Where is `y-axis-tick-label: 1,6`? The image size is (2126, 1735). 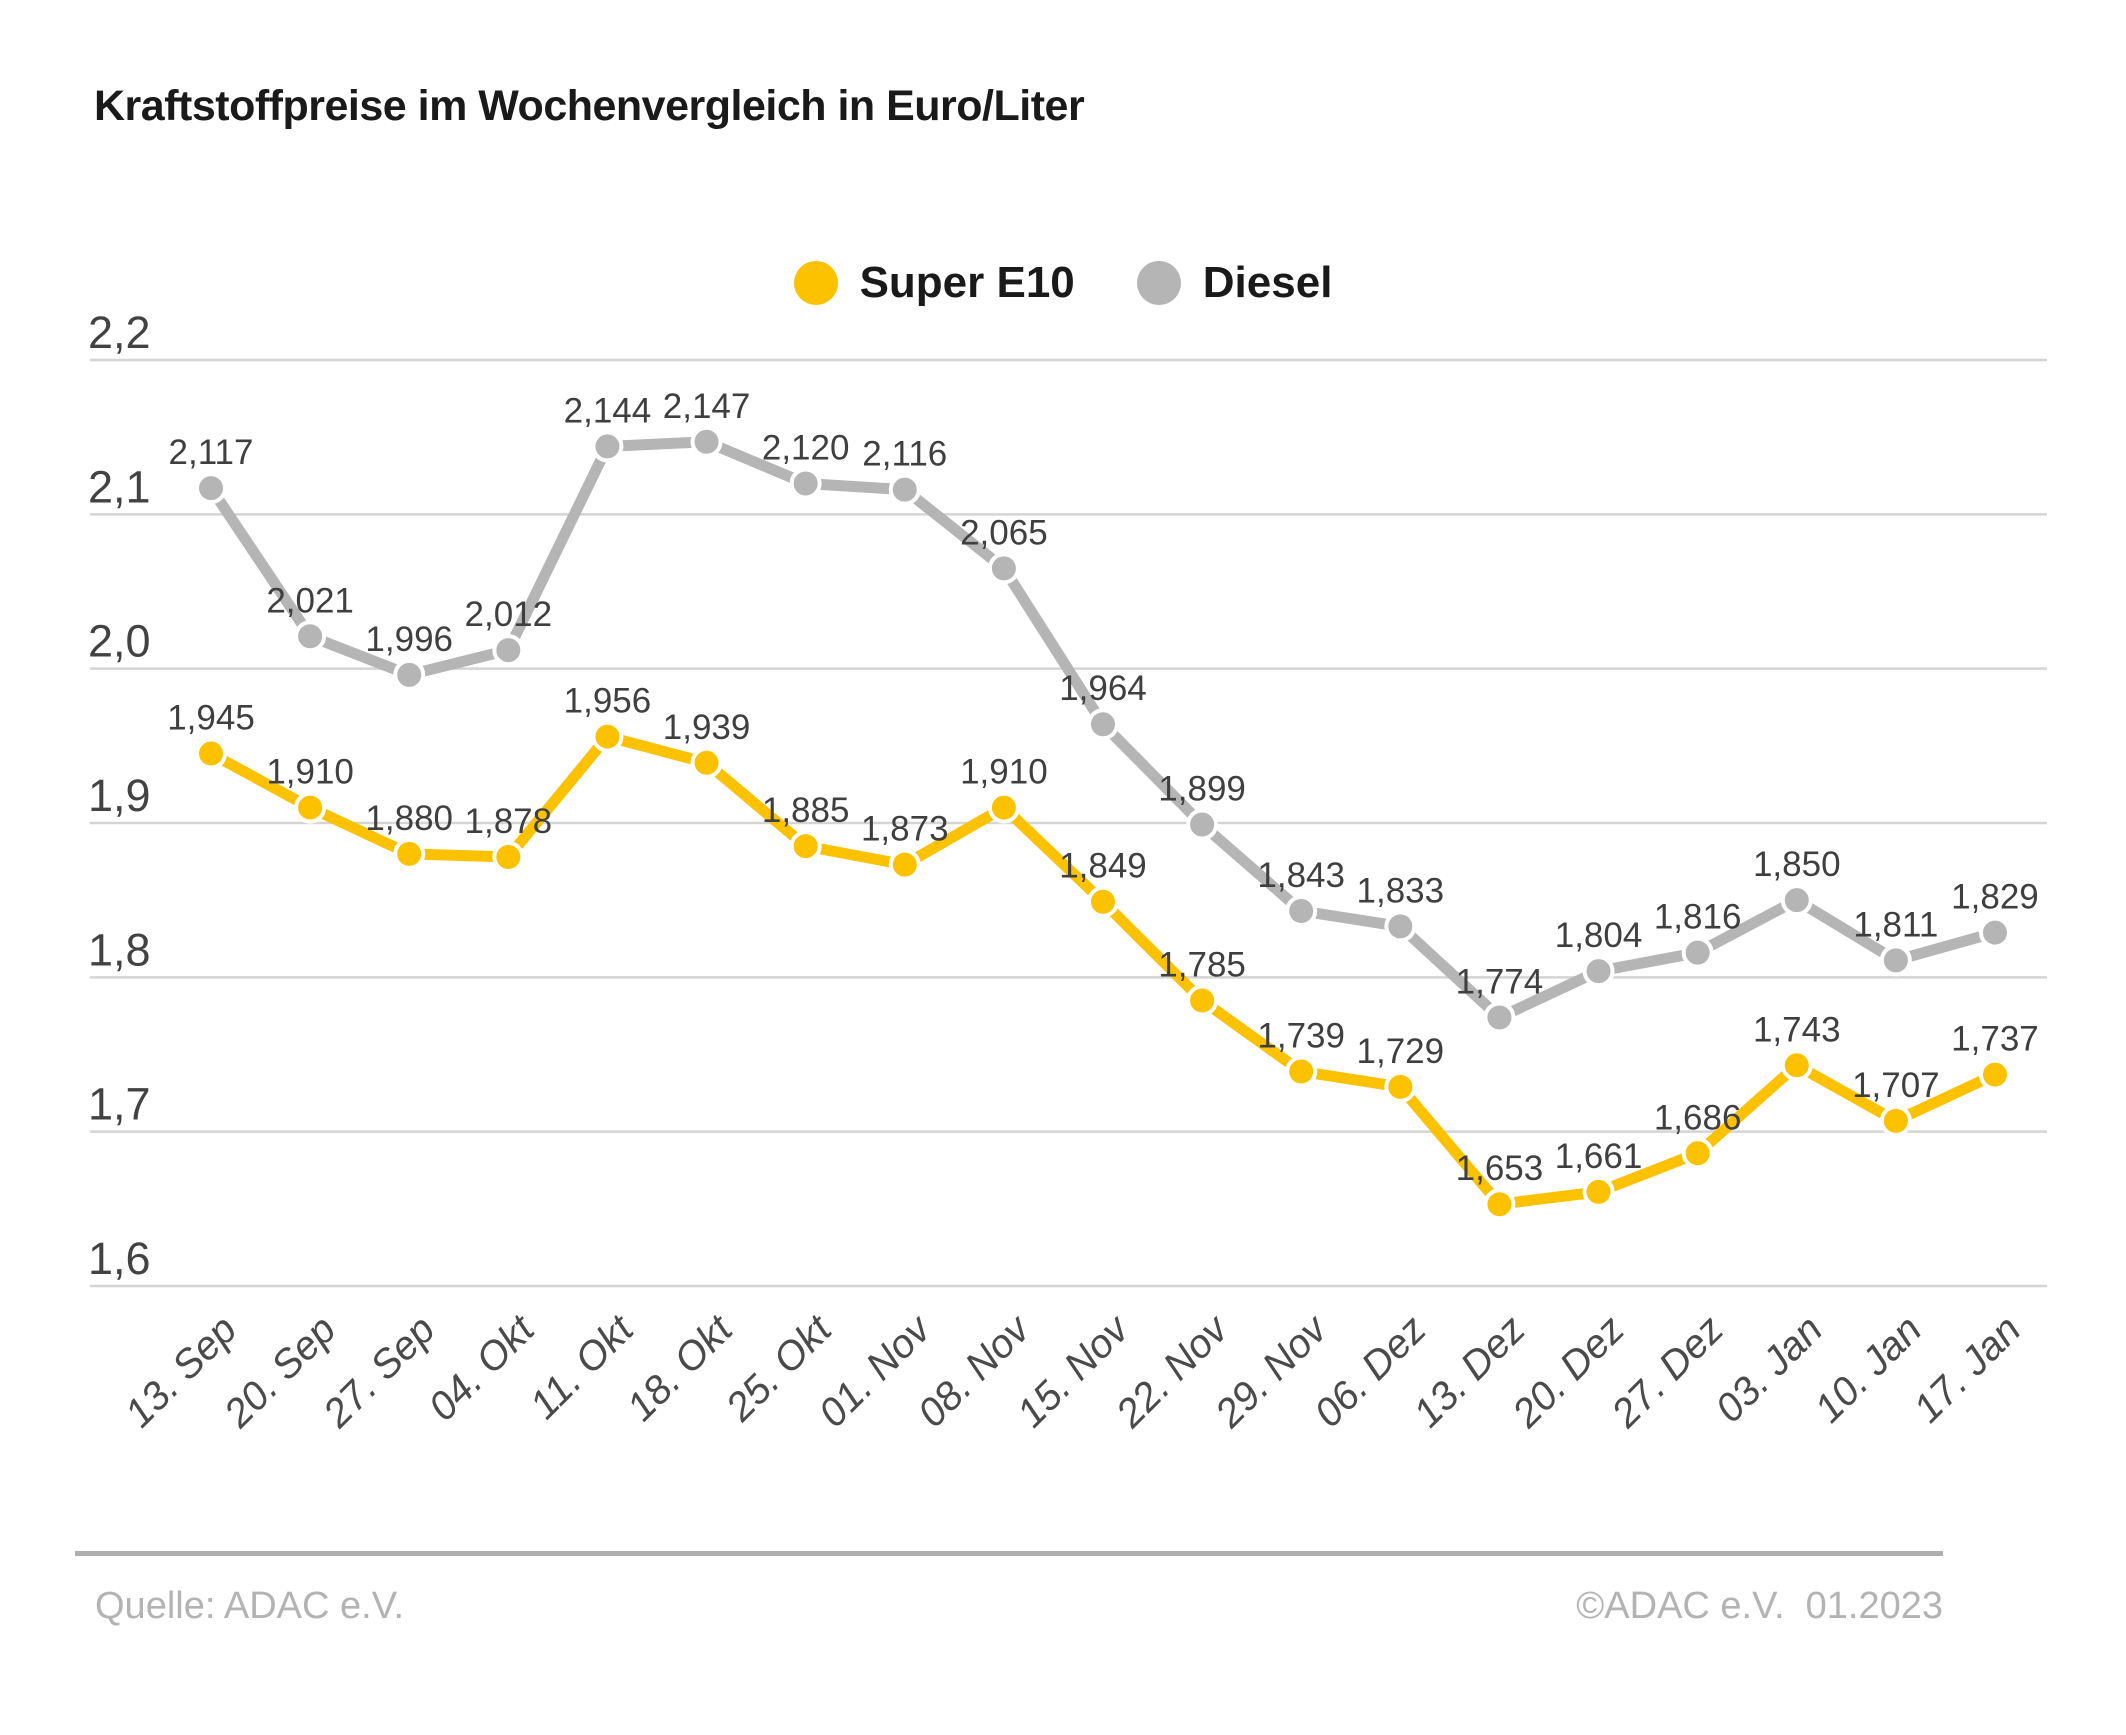
y-axis-tick-label: 1,6 is located at coordinates (119, 1258).